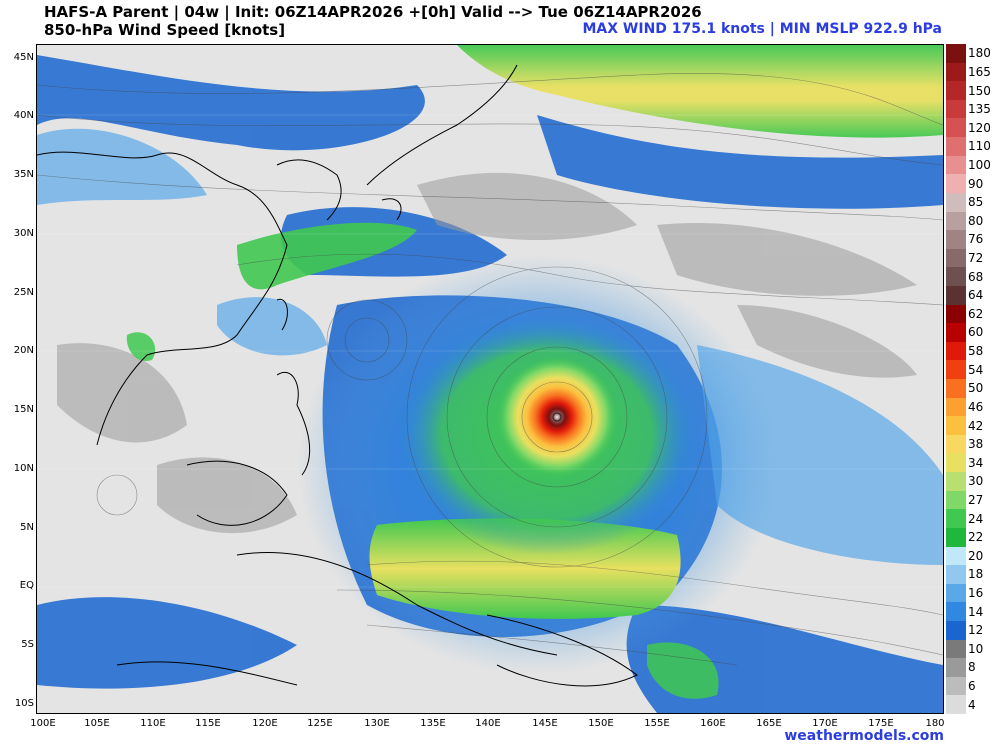 The height and width of the screenshot is (750, 1000). What do you see at coordinates (864, 736) in the screenshot?
I see `source-credit: weathermodels.com` at bounding box center [864, 736].